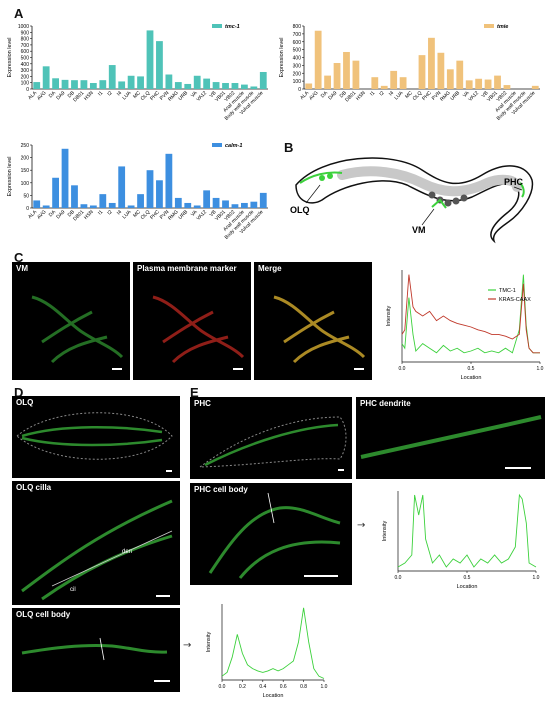 Image resolution: width=550 pixels, height=703 pixels. I want to click on micrograph-label-phc: PHC, so click(202, 403).